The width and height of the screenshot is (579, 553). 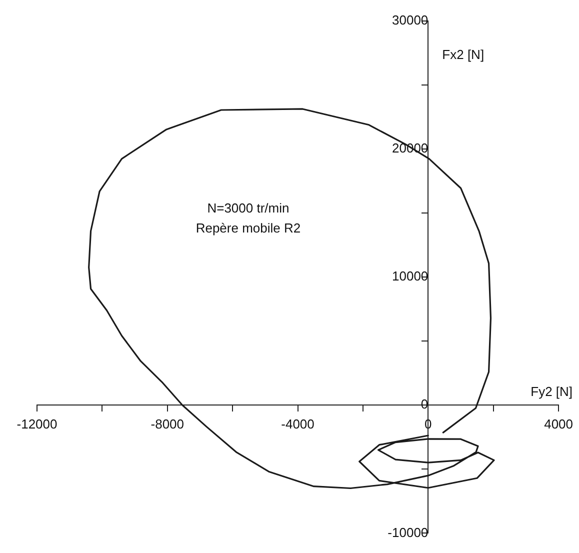 I want to click on y-tick-label: 30000, so click(x=410, y=20).